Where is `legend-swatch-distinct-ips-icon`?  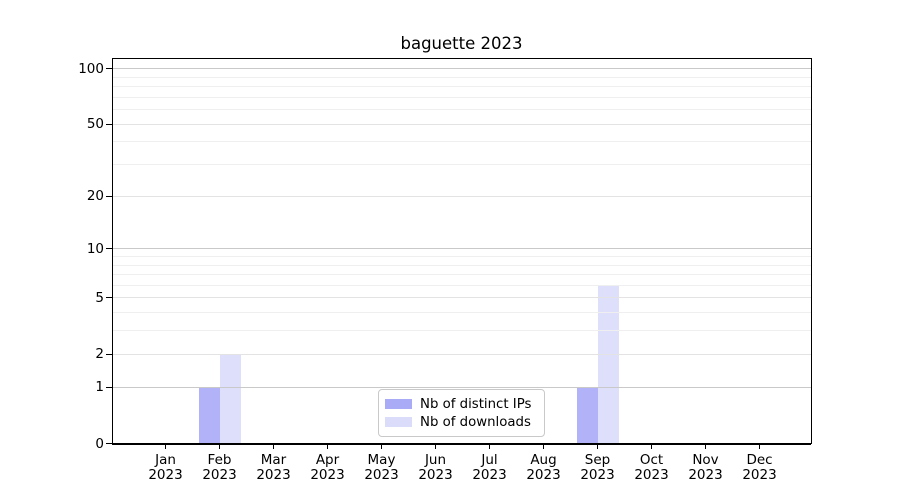 legend-swatch-distinct-ips-icon is located at coordinates (398, 404).